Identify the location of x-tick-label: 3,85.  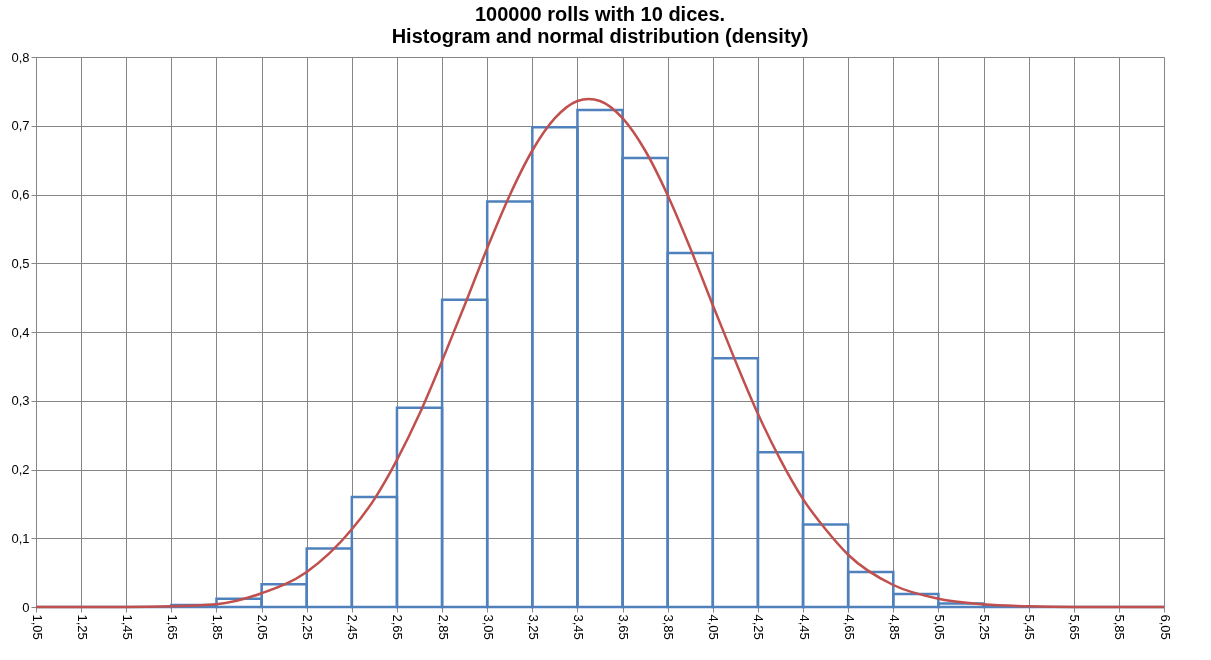
(669, 627).